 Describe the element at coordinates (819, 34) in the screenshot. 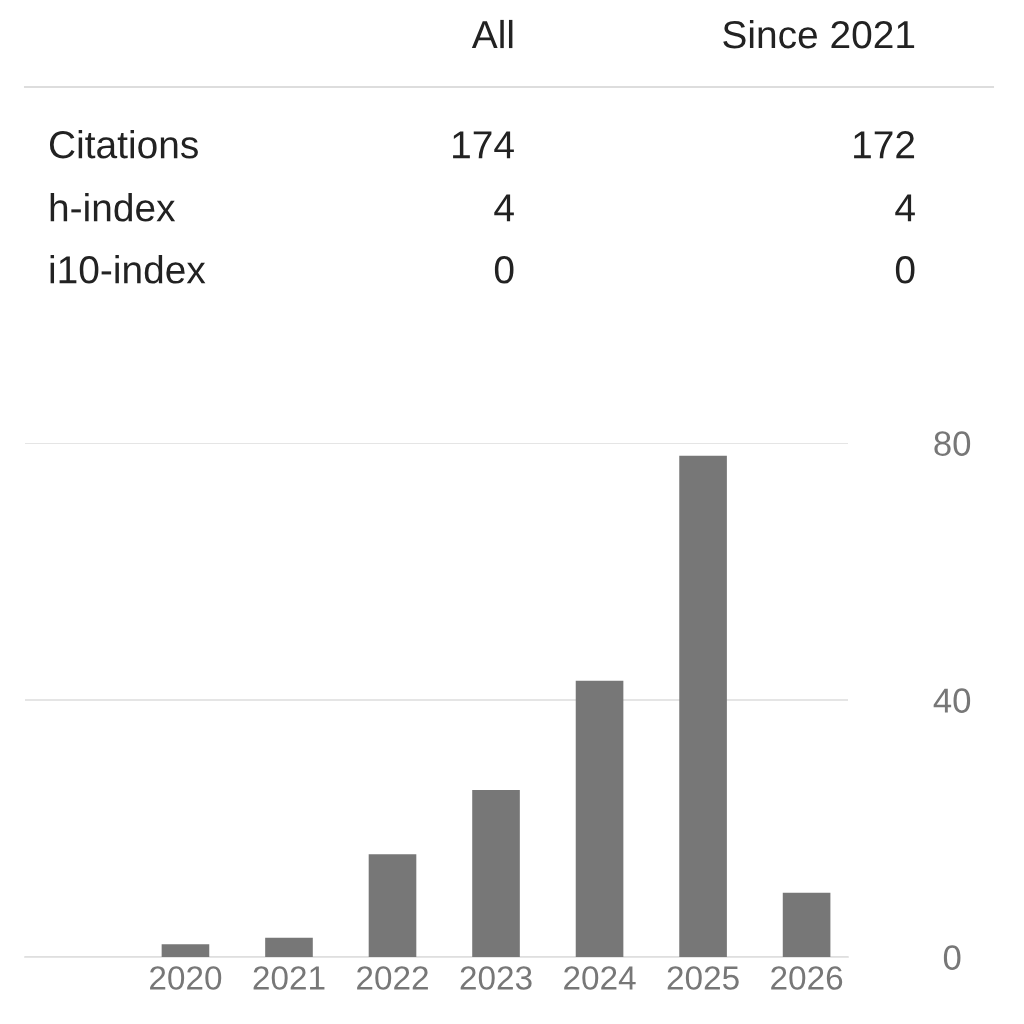

I see `category-label: Since 2021` at that location.